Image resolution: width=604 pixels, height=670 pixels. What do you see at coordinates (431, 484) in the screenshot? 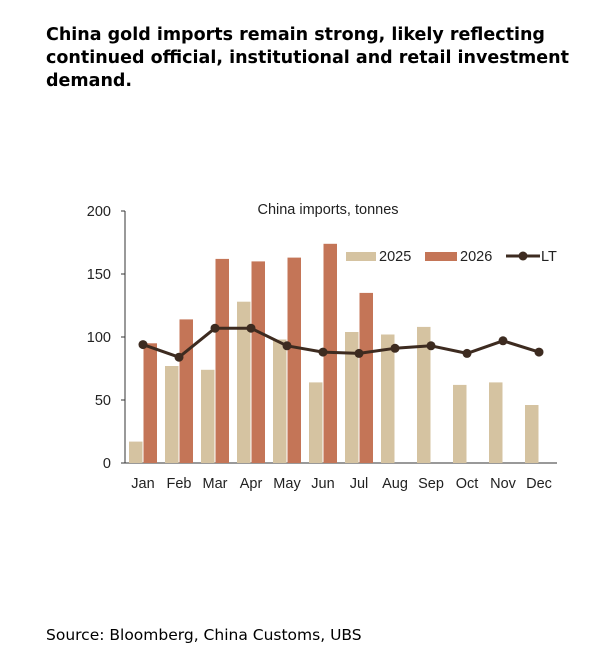
I see `x-tick-label: Sep` at bounding box center [431, 484].